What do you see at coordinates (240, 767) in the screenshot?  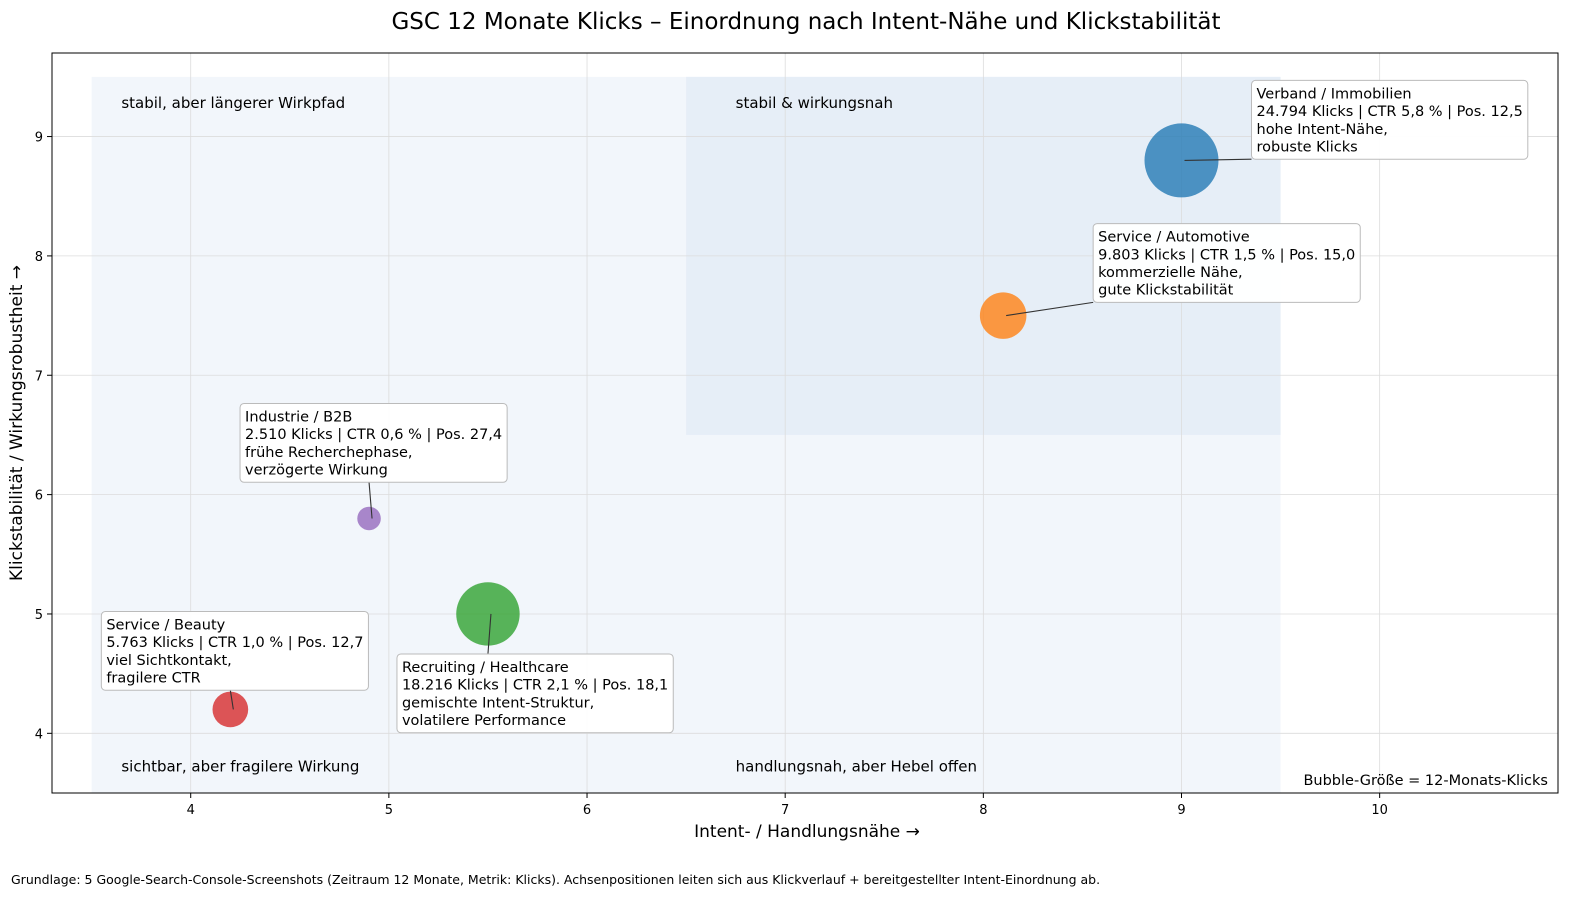 I see `quadrant-label: sichtbar, aber fragilere Wirkung` at bounding box center [240, 767].